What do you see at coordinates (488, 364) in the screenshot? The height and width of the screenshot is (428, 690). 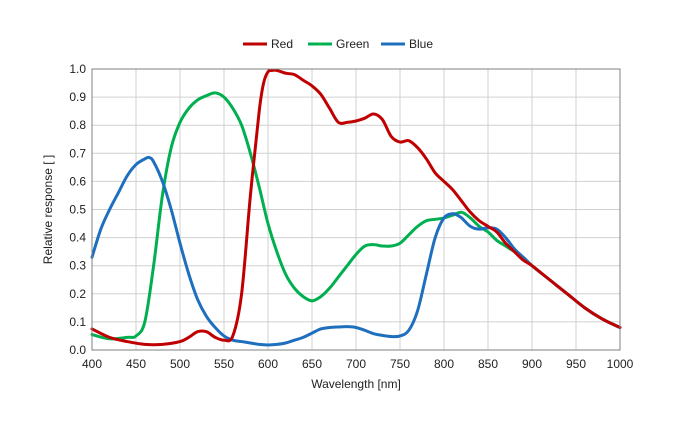 I see `x-tick-label: 850` at bounding box center [488, 364].